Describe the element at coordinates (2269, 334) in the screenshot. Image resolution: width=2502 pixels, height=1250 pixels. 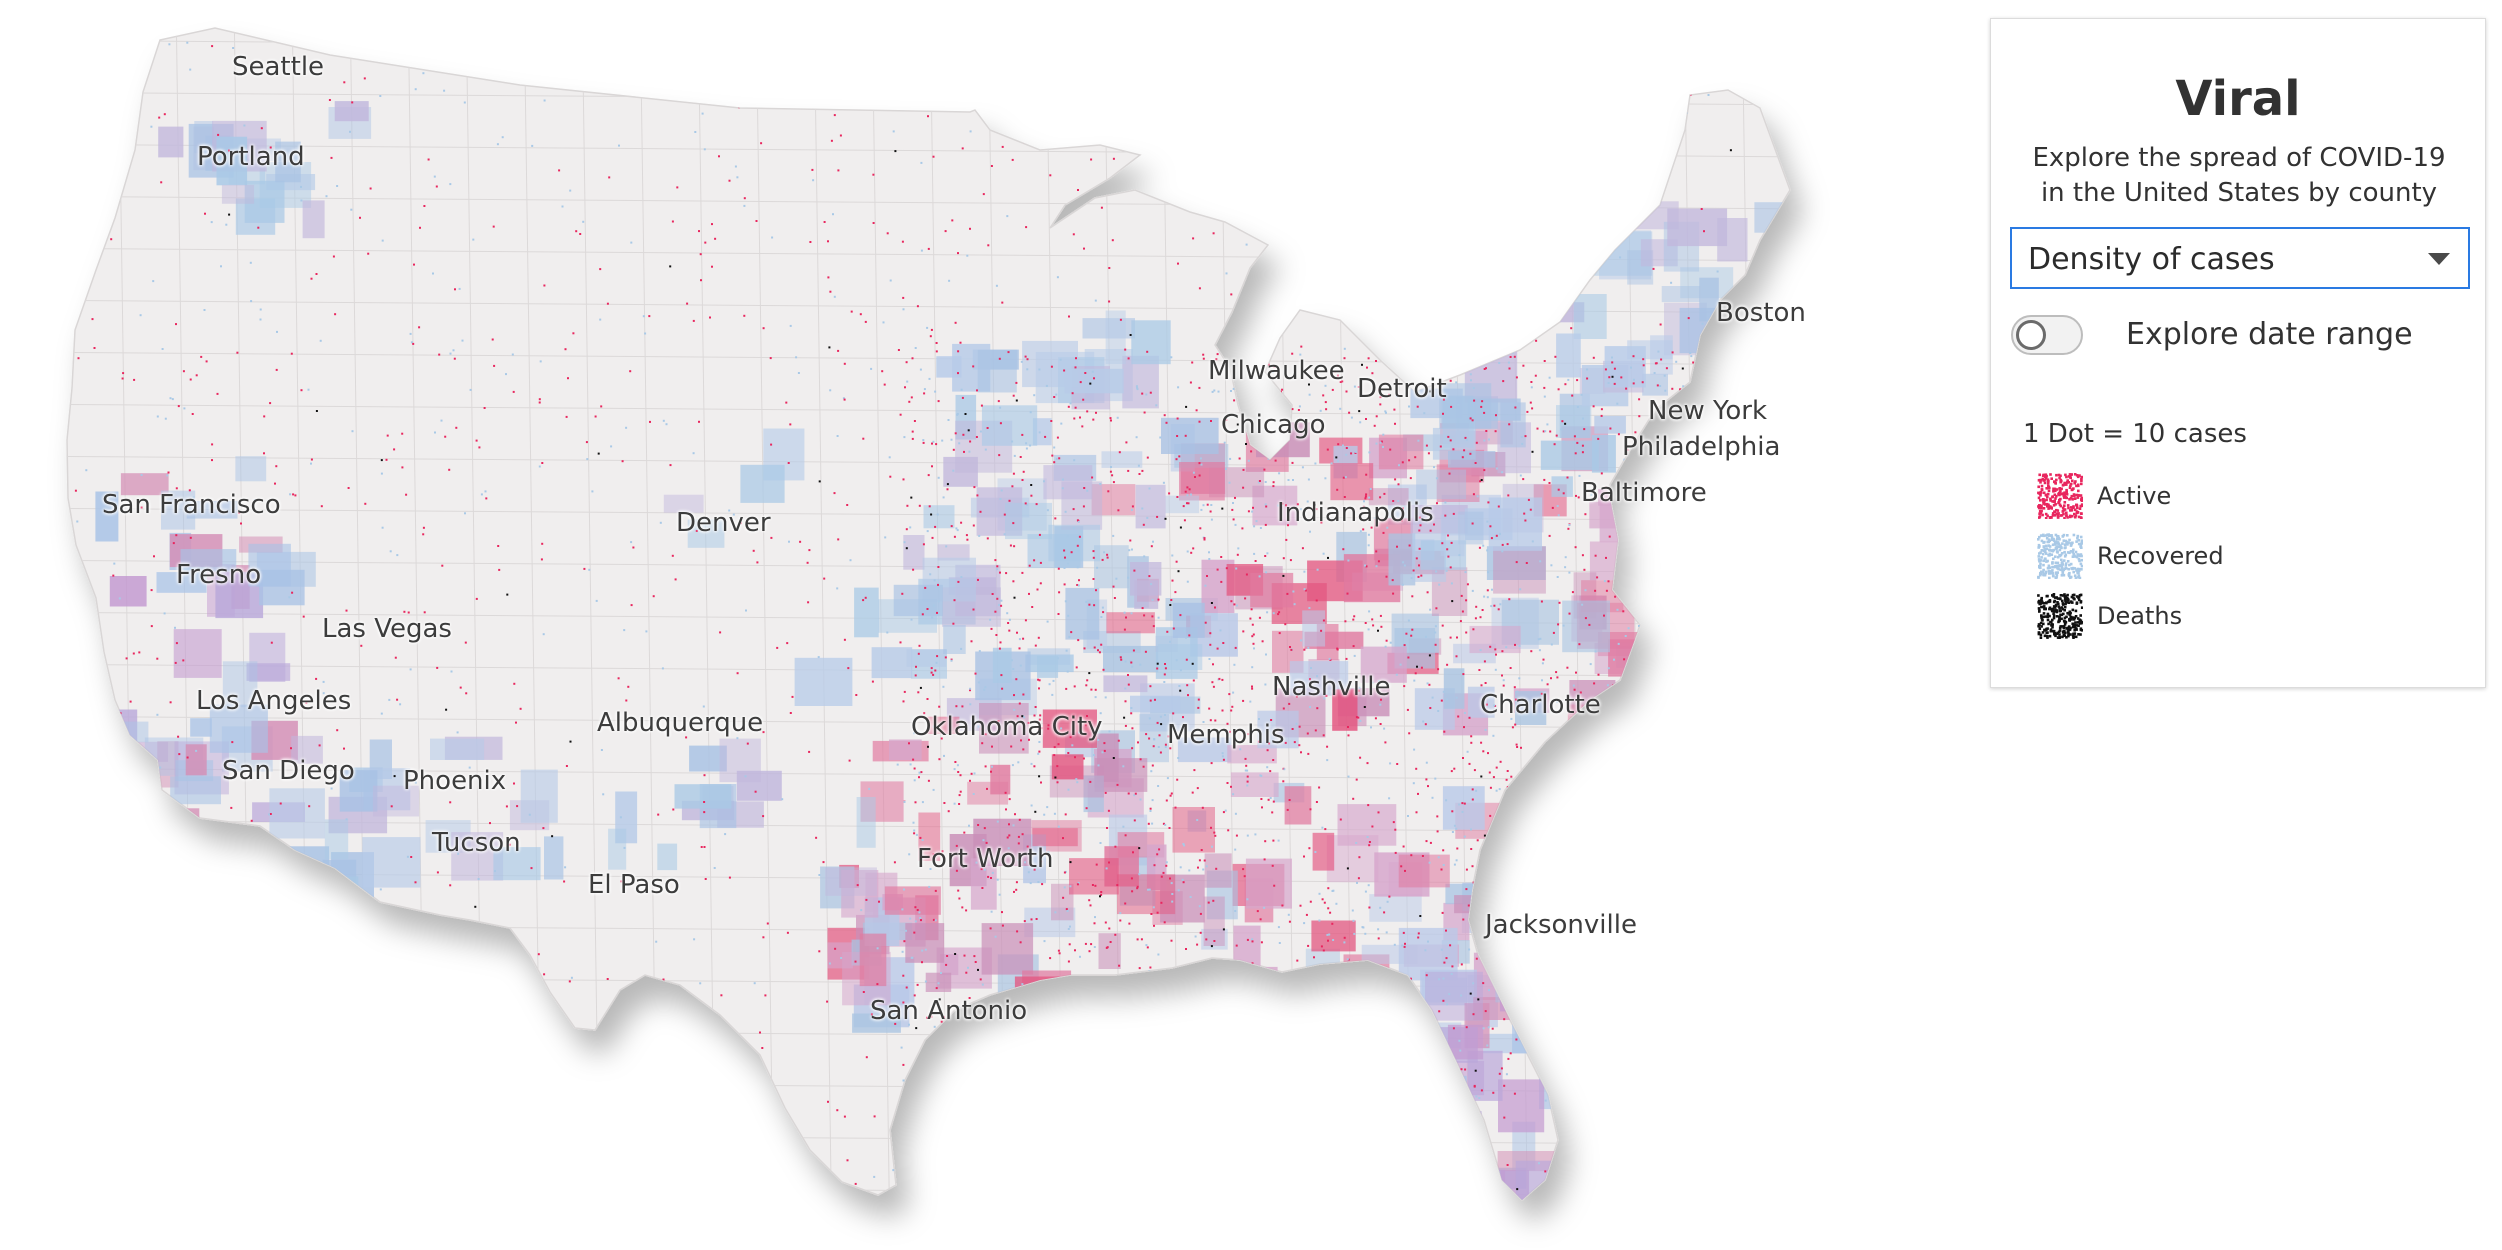
I see `date-range-toggle-label: Explore date range` at that location.